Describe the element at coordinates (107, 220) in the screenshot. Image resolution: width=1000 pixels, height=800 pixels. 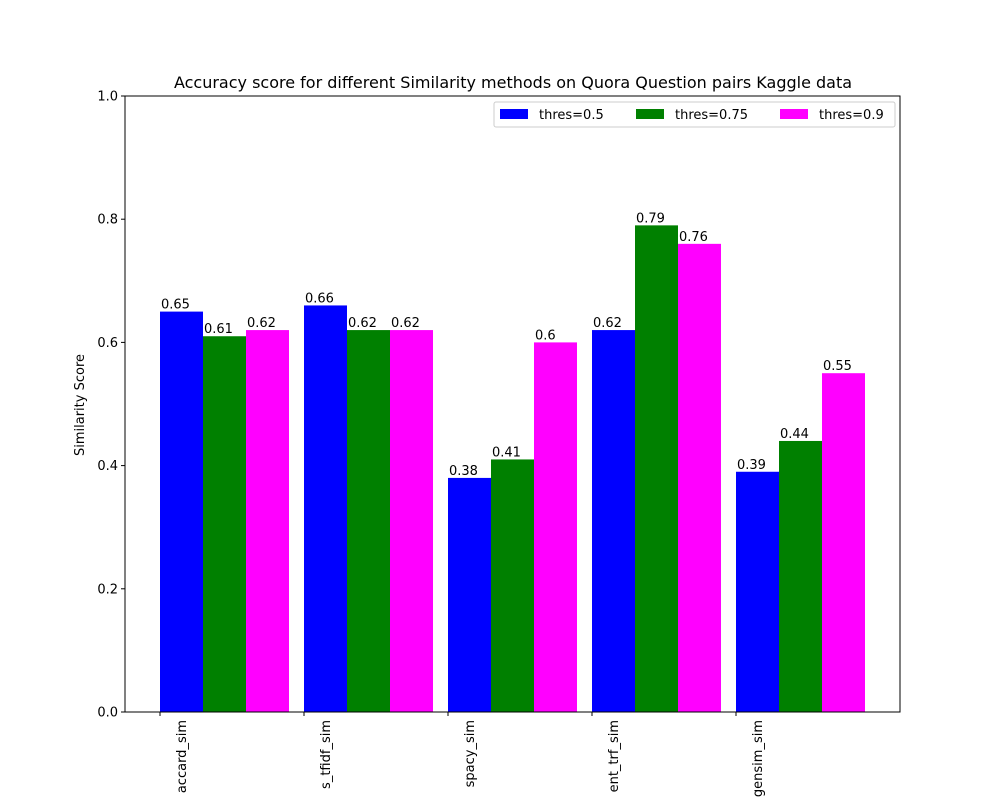
I see `y-tick-label: 0.8` at that location.